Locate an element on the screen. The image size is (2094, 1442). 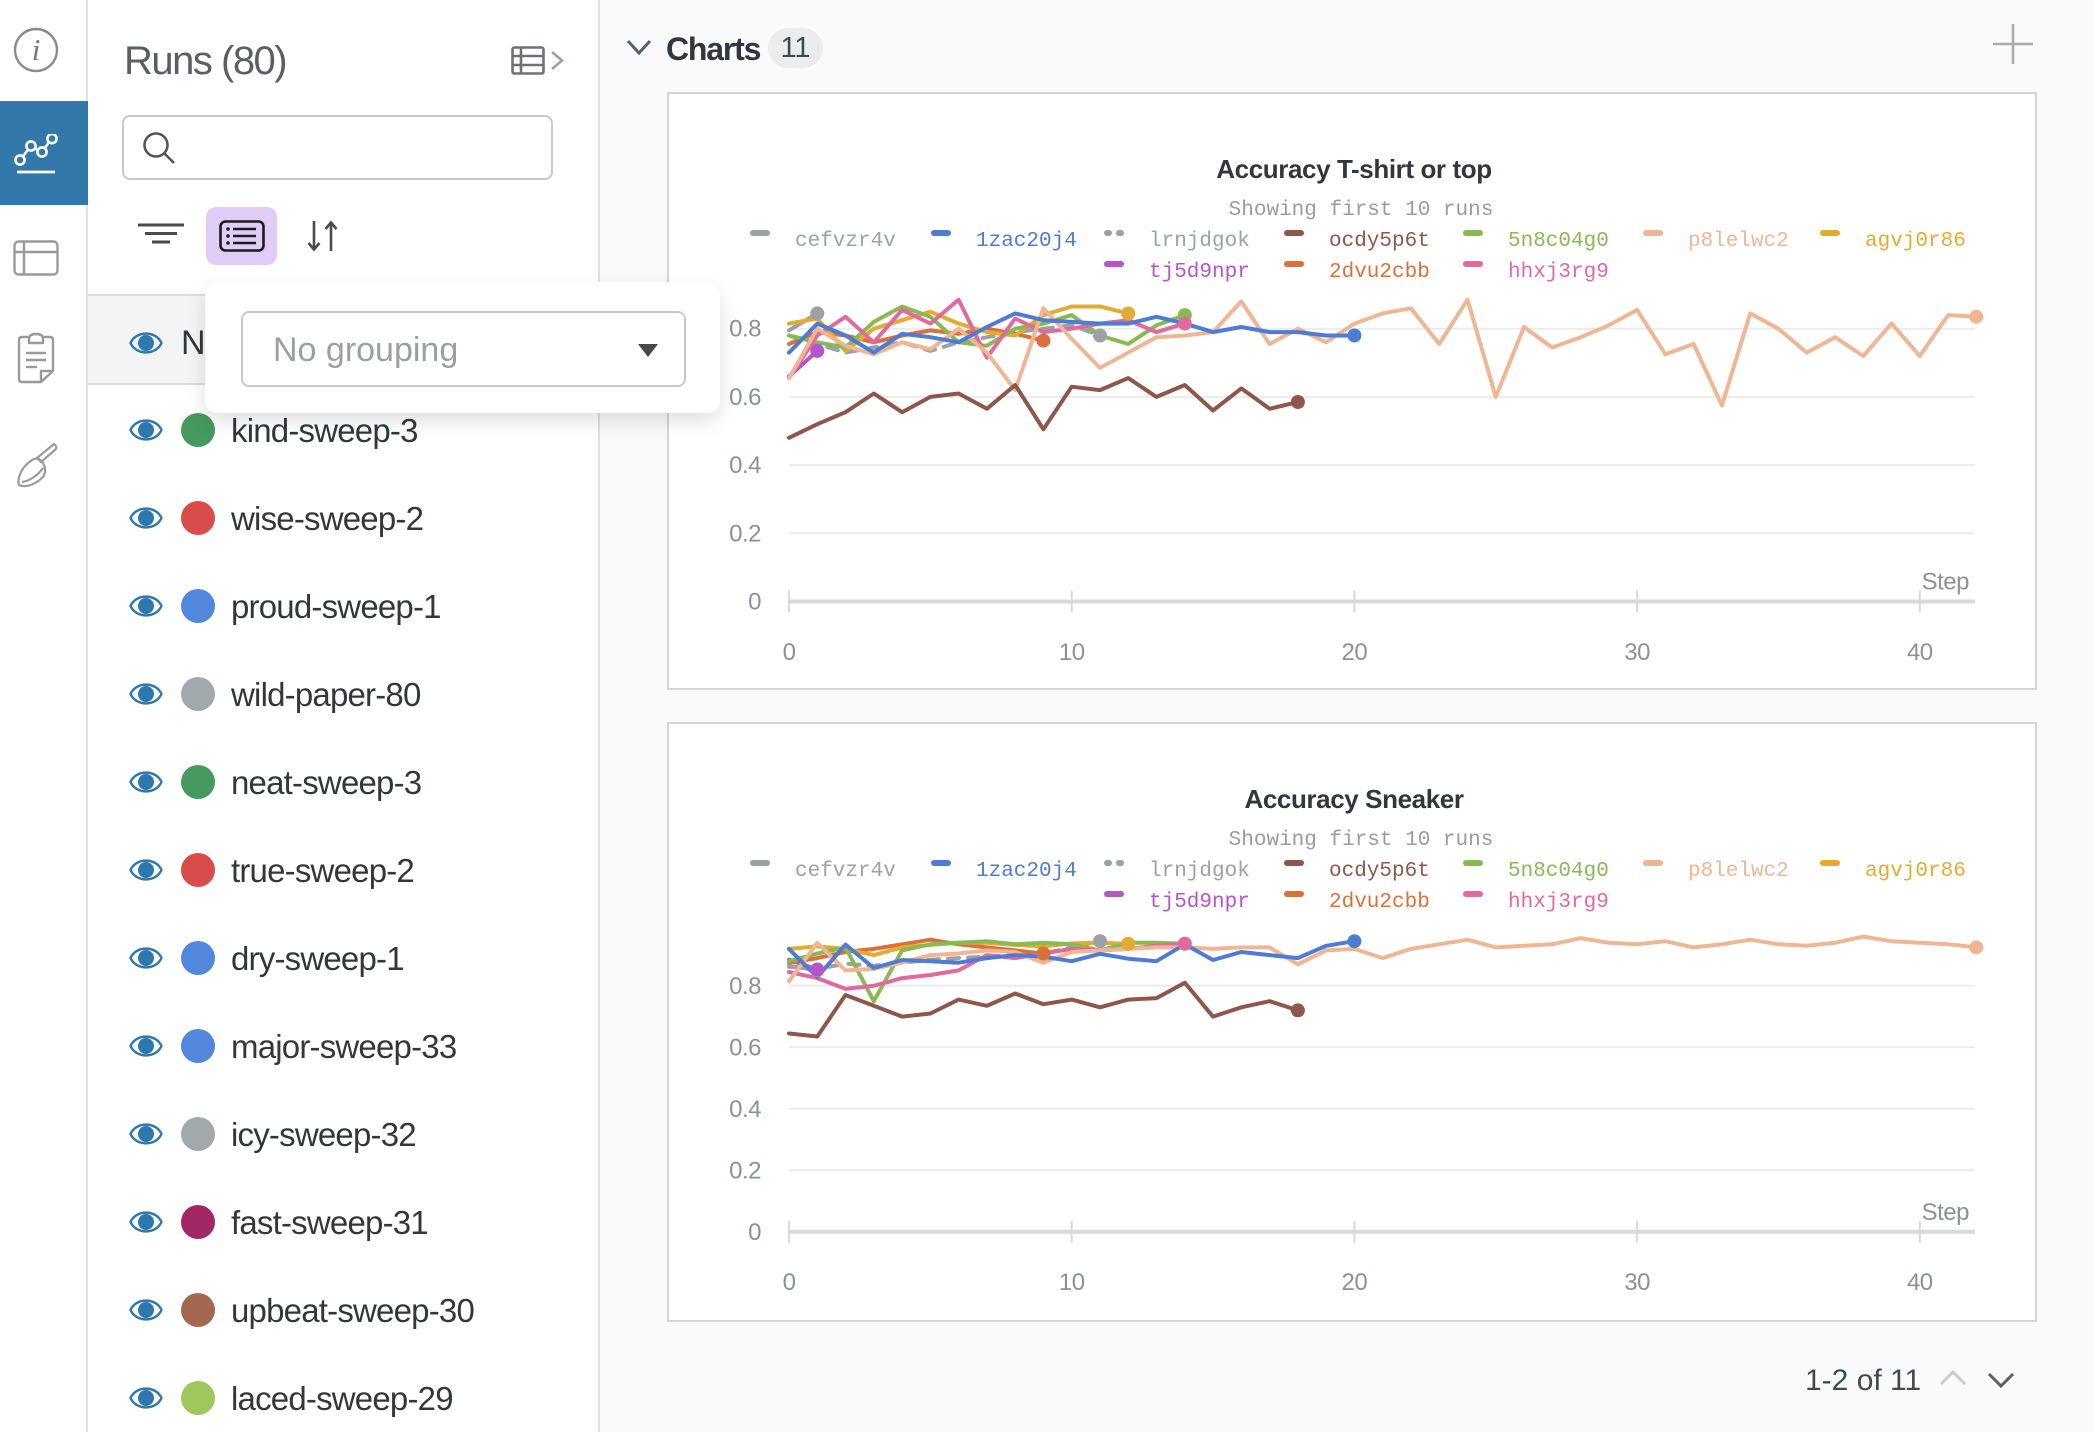
svg-text: i is located at coordinates (36, 49).